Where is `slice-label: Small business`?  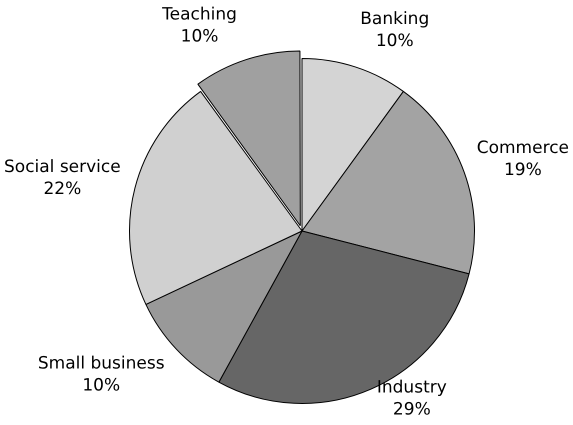 slice-label: Small business is located at coordinates (101, 364).